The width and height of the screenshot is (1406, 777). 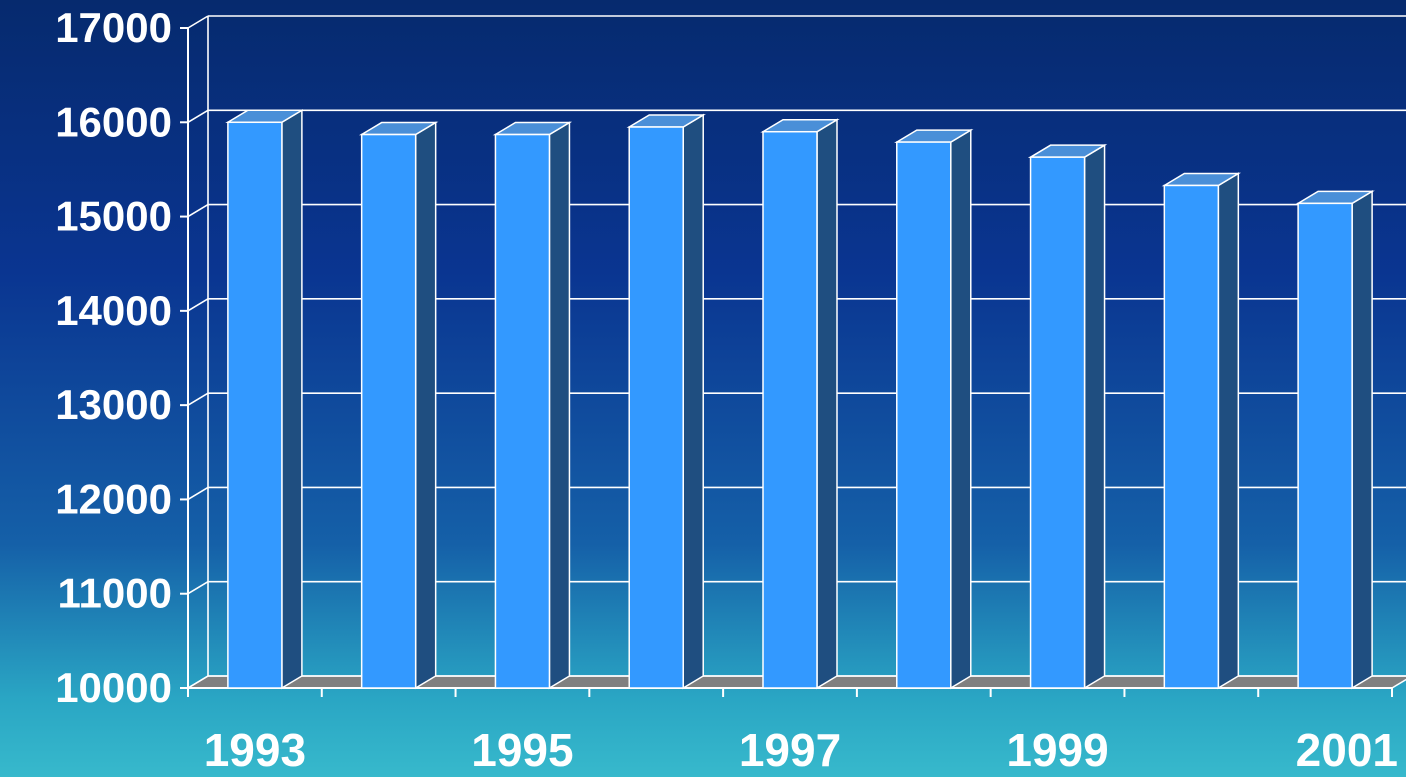 I want to click on bar-1993, so click(x=265, y=399).